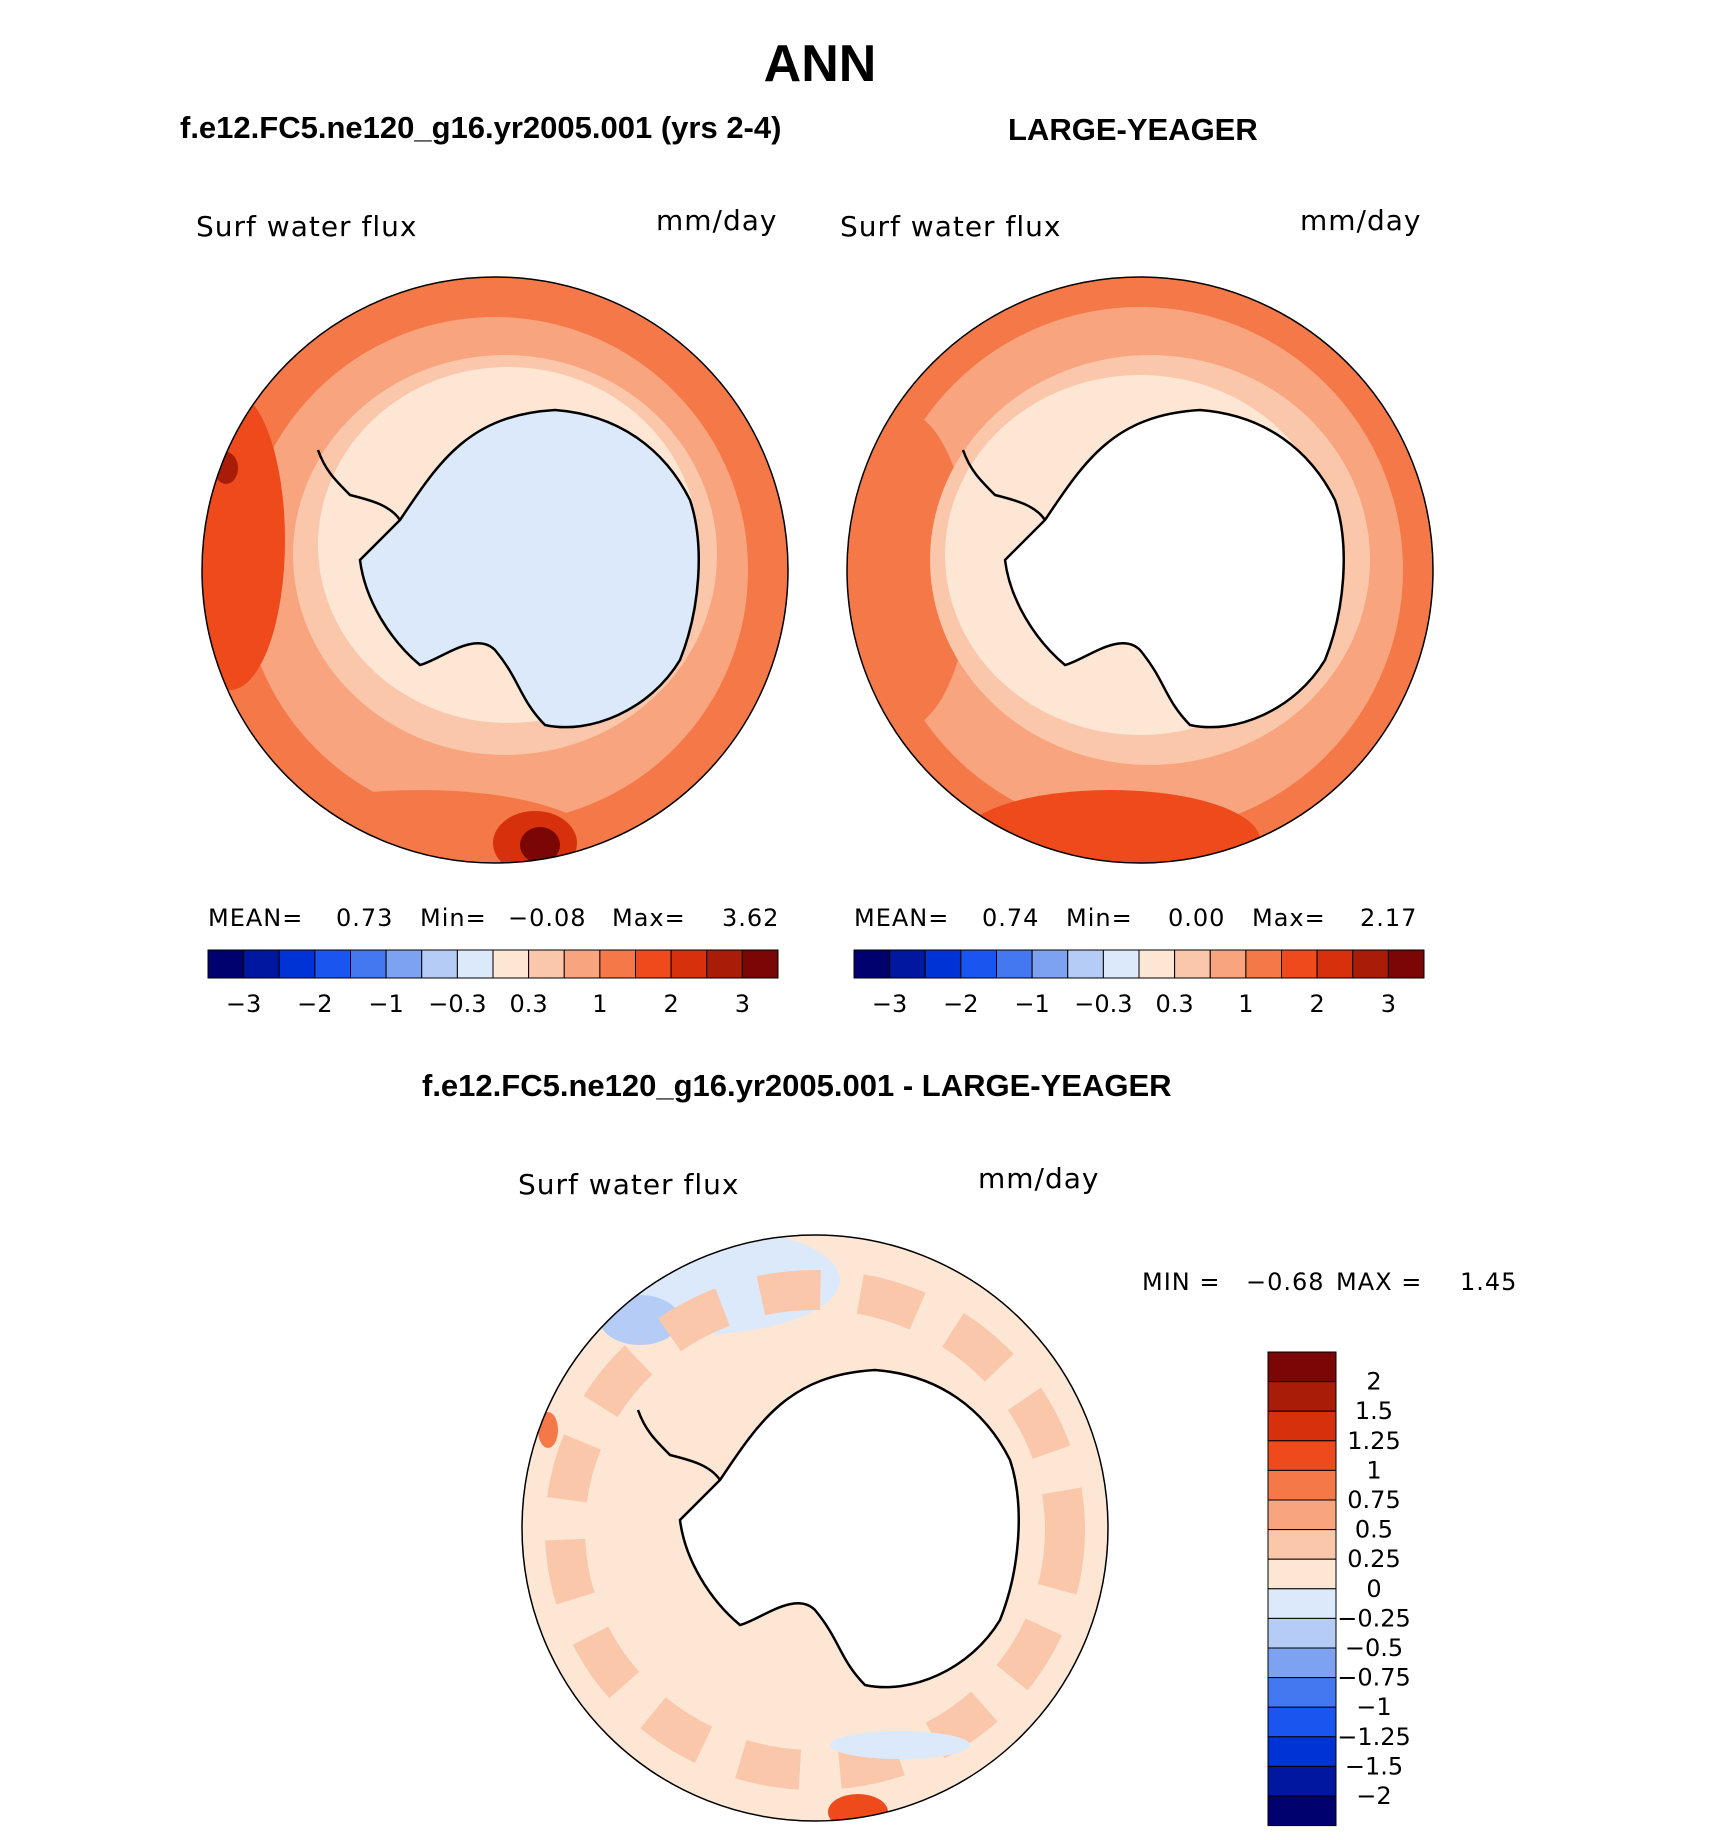 This screenshot has height=1840, width=1710. I want to click on colorbar-tick-label: −0.75, so click(1374, 1678).